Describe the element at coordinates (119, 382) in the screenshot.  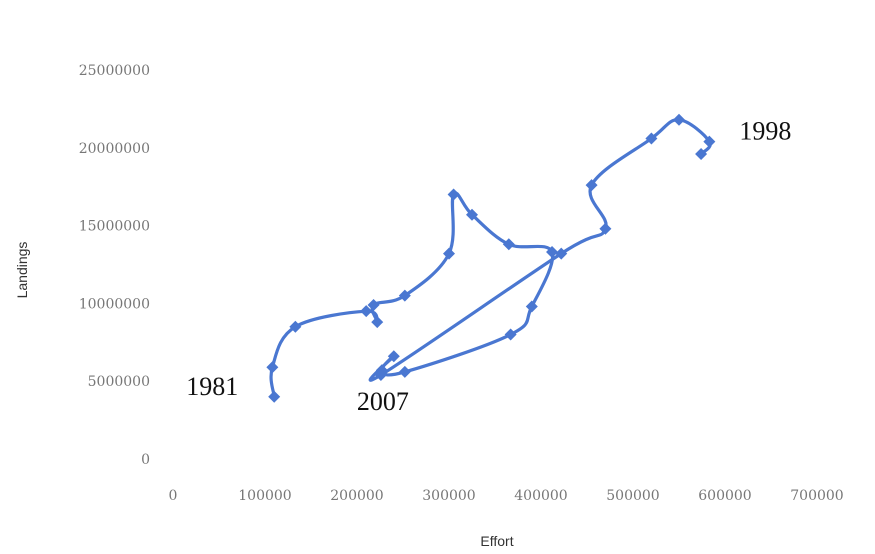
I see `y-tick-label: 5000000` at that location.